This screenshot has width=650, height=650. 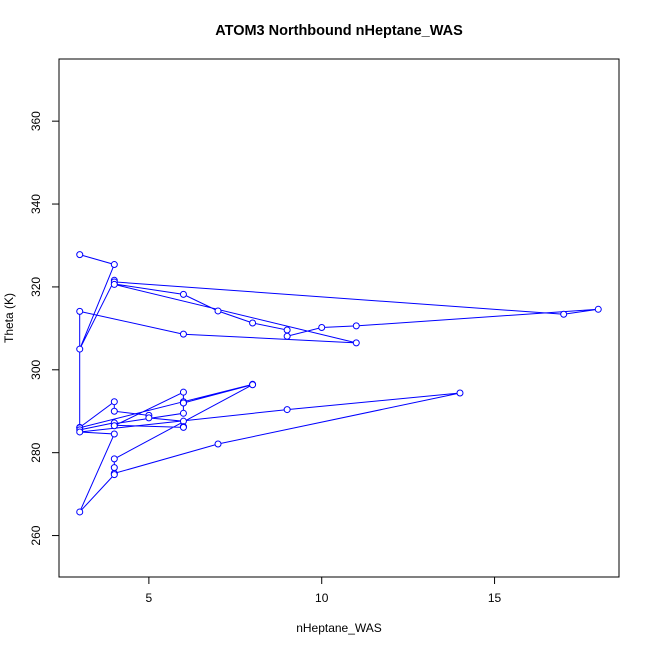 I want to click on x-axis: 5 10 15, so click(x=324, y=590).